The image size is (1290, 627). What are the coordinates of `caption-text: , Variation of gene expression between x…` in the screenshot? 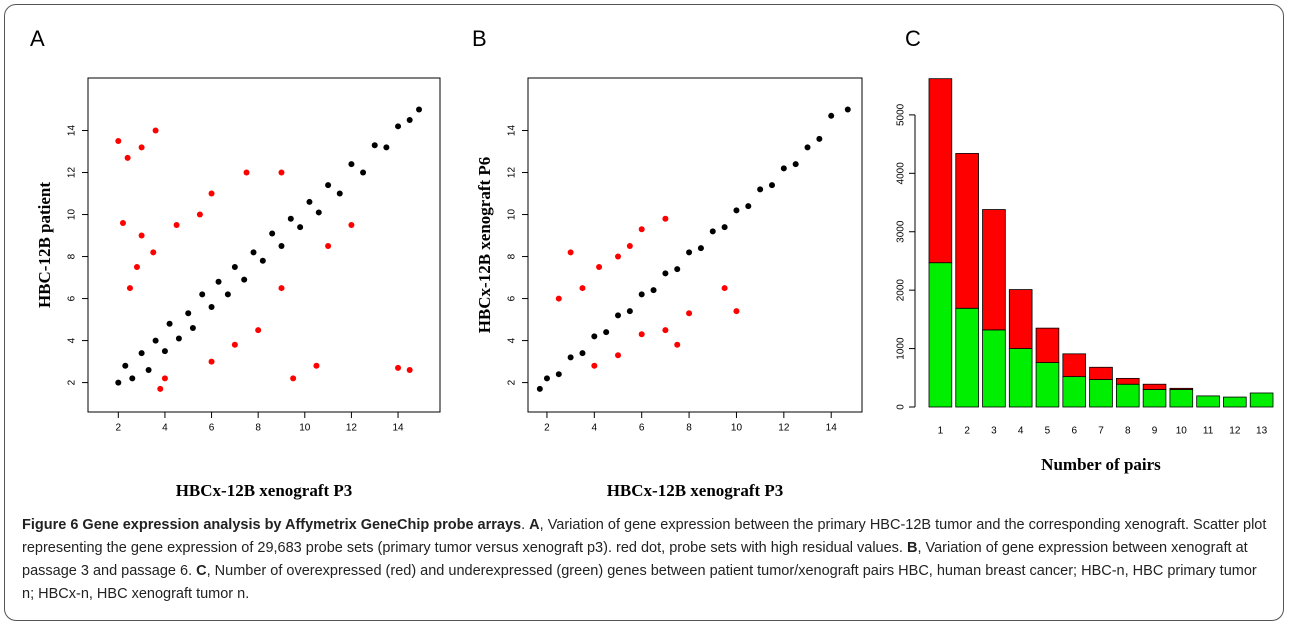 It's located at (635, 559).